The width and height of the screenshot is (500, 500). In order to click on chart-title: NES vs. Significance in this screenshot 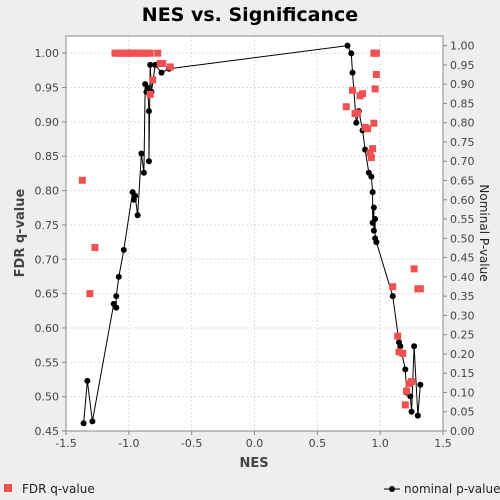, I will do `click(250, 15)`.